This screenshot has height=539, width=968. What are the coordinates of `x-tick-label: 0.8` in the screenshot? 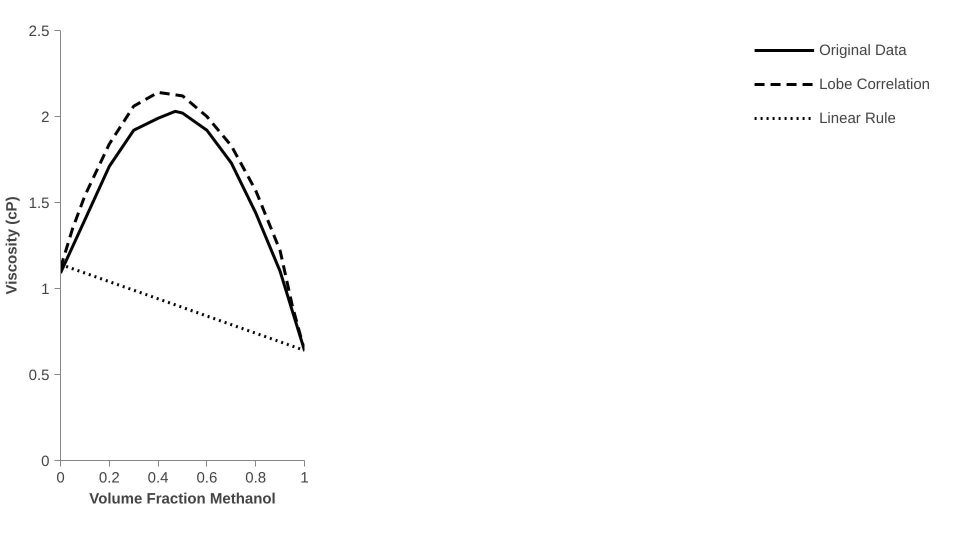 It's located at (255, 478).